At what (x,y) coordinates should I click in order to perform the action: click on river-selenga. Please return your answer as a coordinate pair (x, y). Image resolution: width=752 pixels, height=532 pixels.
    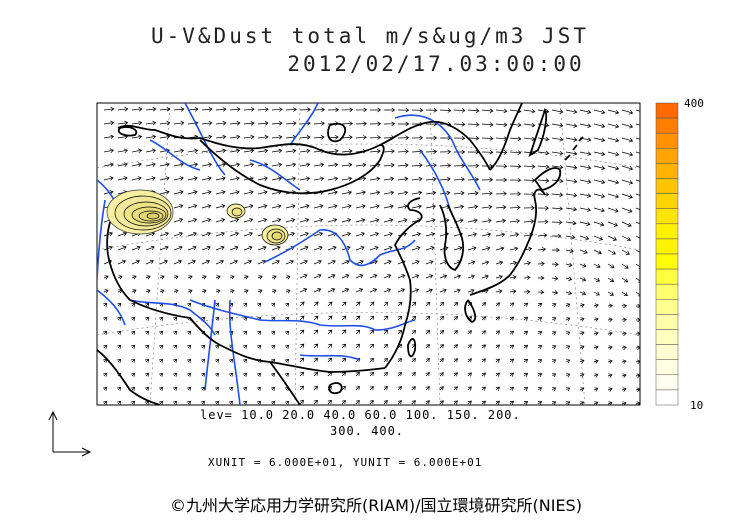
    Looking at the image, I should click on (275, 175).